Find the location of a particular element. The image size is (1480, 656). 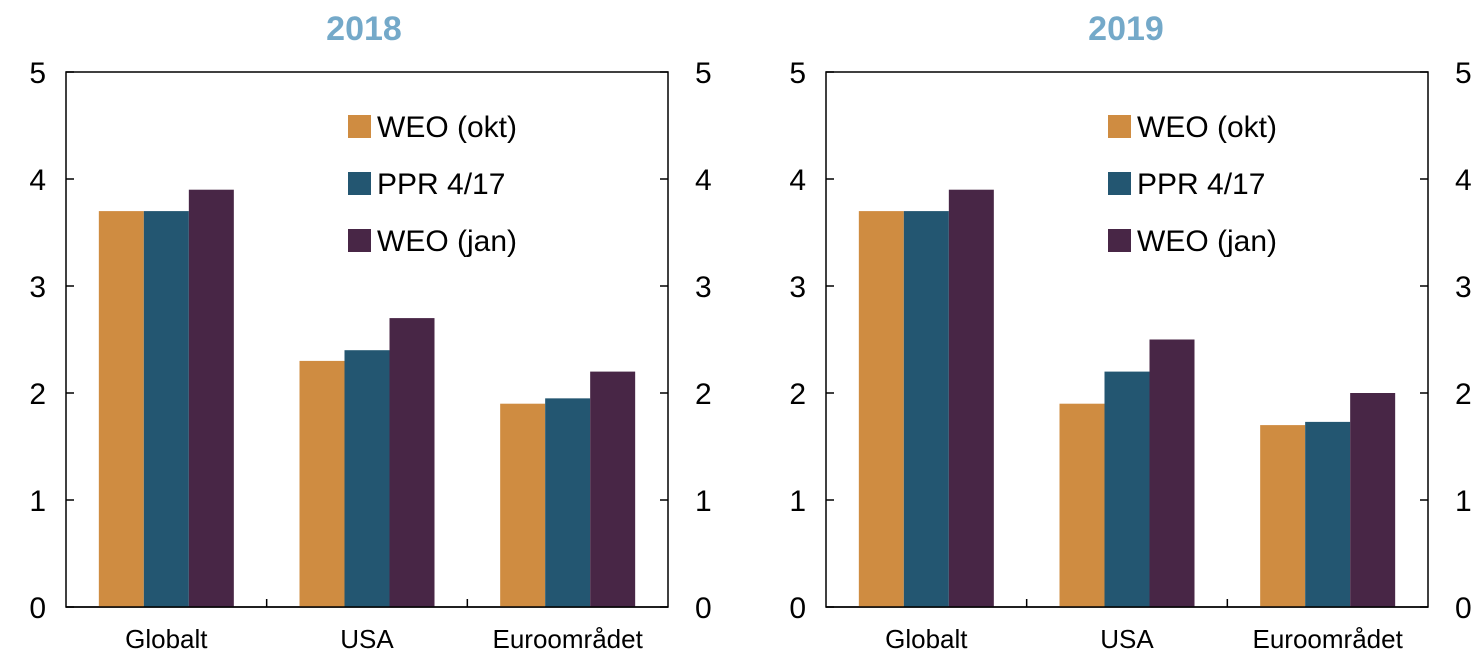

chart-title: 2018 is located at coordinates (364, 29).